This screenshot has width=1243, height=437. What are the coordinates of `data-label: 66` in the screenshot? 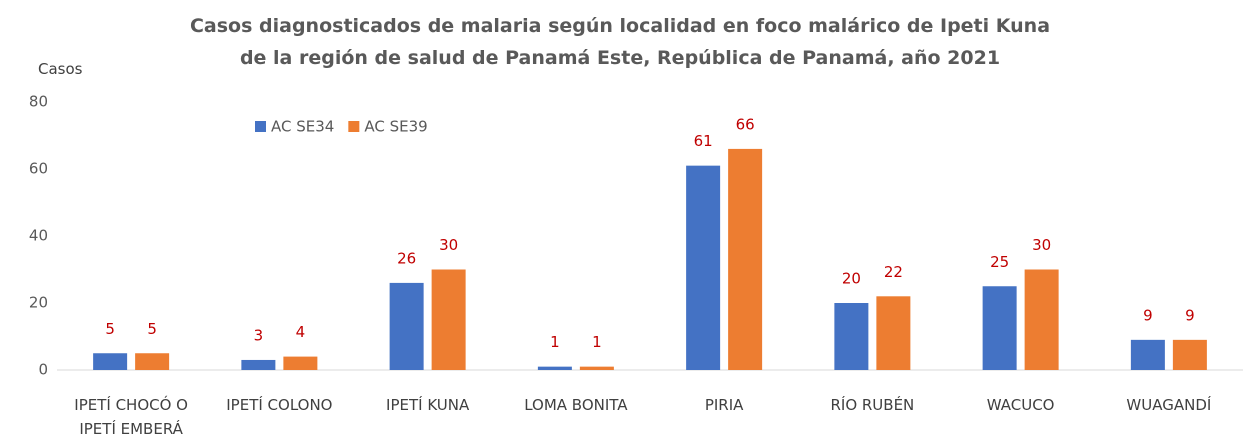 It's located at (745, 124).